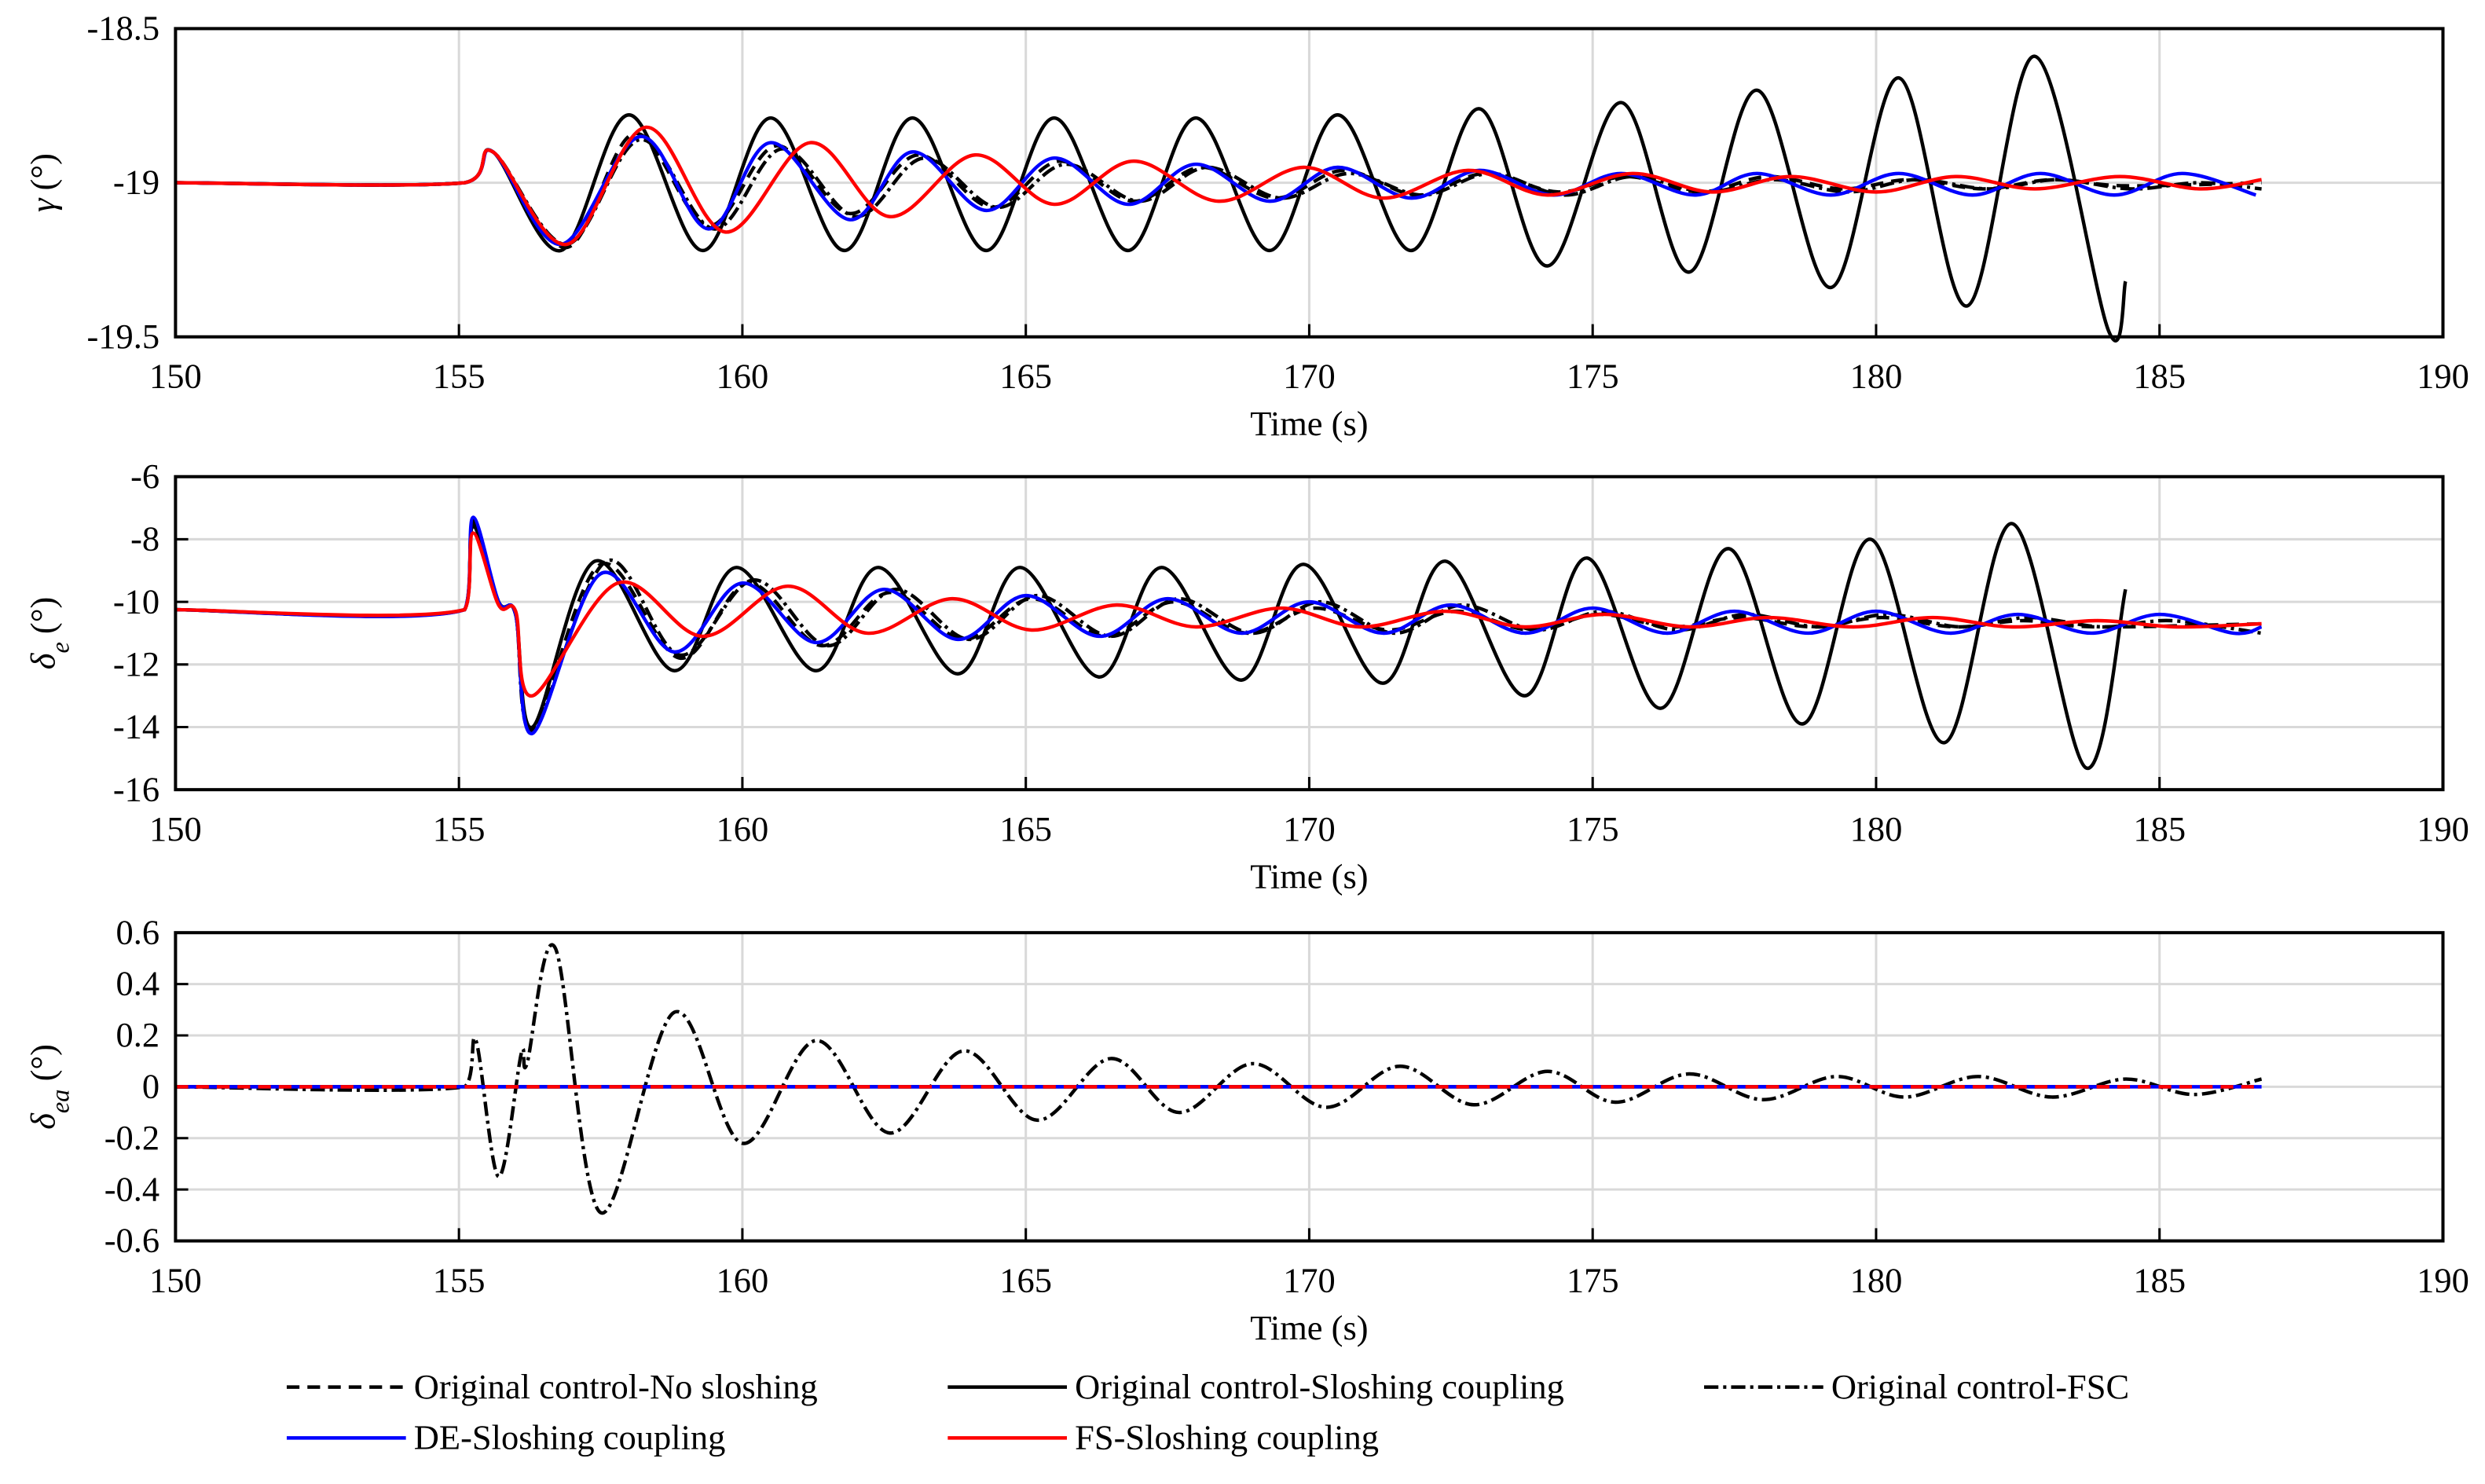  Describe the element at coordinates (1227, 1437) in the screenshot. I see `legend-label: FS-Sloshing coupling` at that location.